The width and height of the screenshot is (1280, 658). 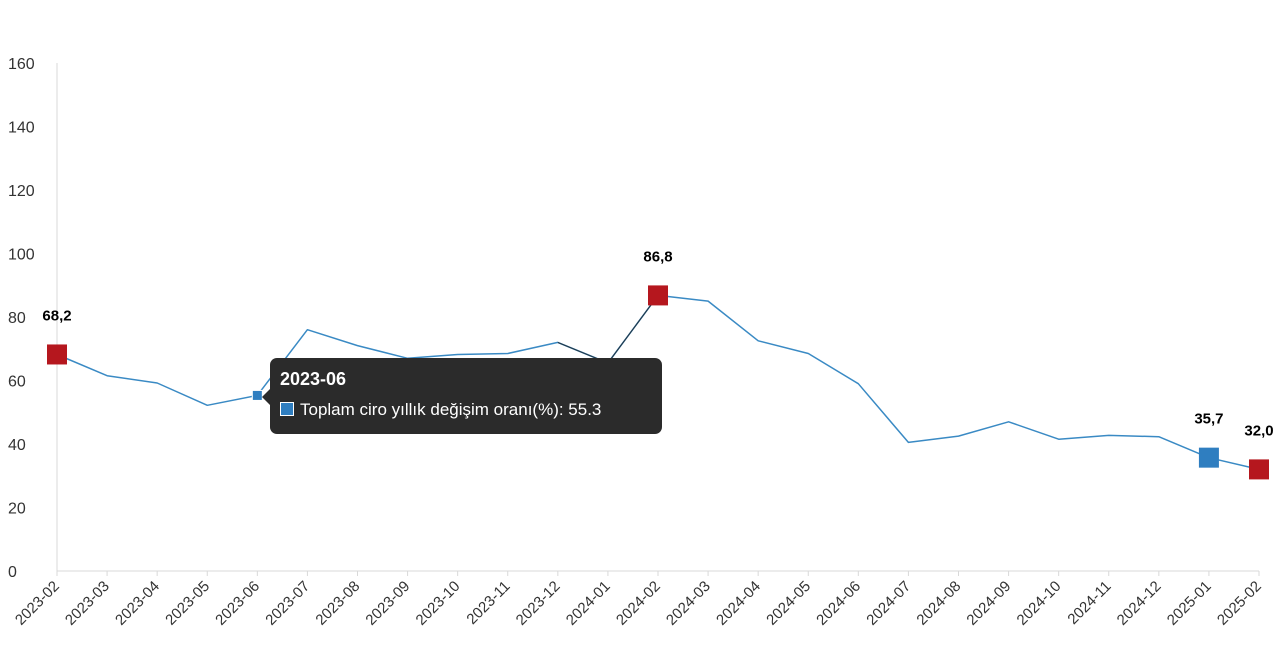 What do you see at coordinates (266, 397) in the screenshot?
I see `tooltip-pointer` at bounding box center [266, 397].